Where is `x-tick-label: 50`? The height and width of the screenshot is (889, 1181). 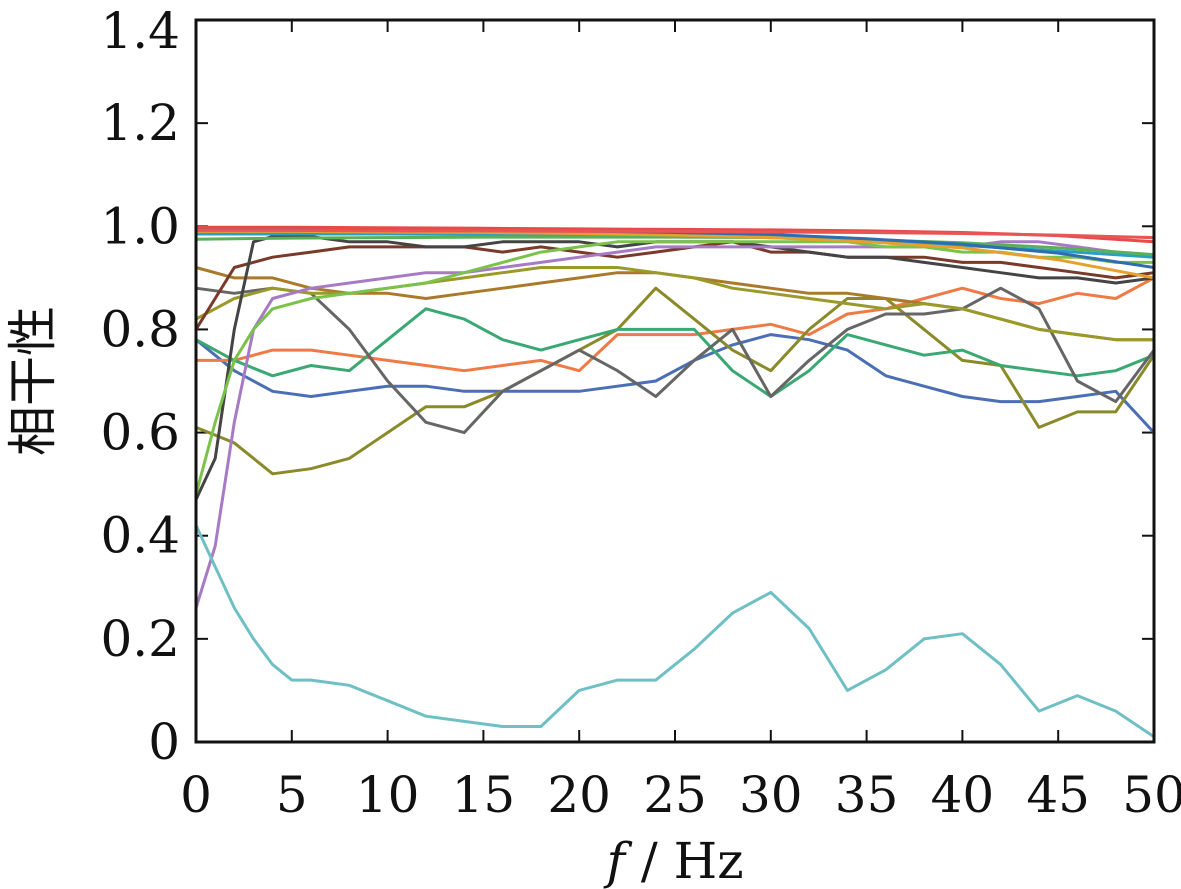
x-tick-label: 50 is located at coordinates (1151, 795).